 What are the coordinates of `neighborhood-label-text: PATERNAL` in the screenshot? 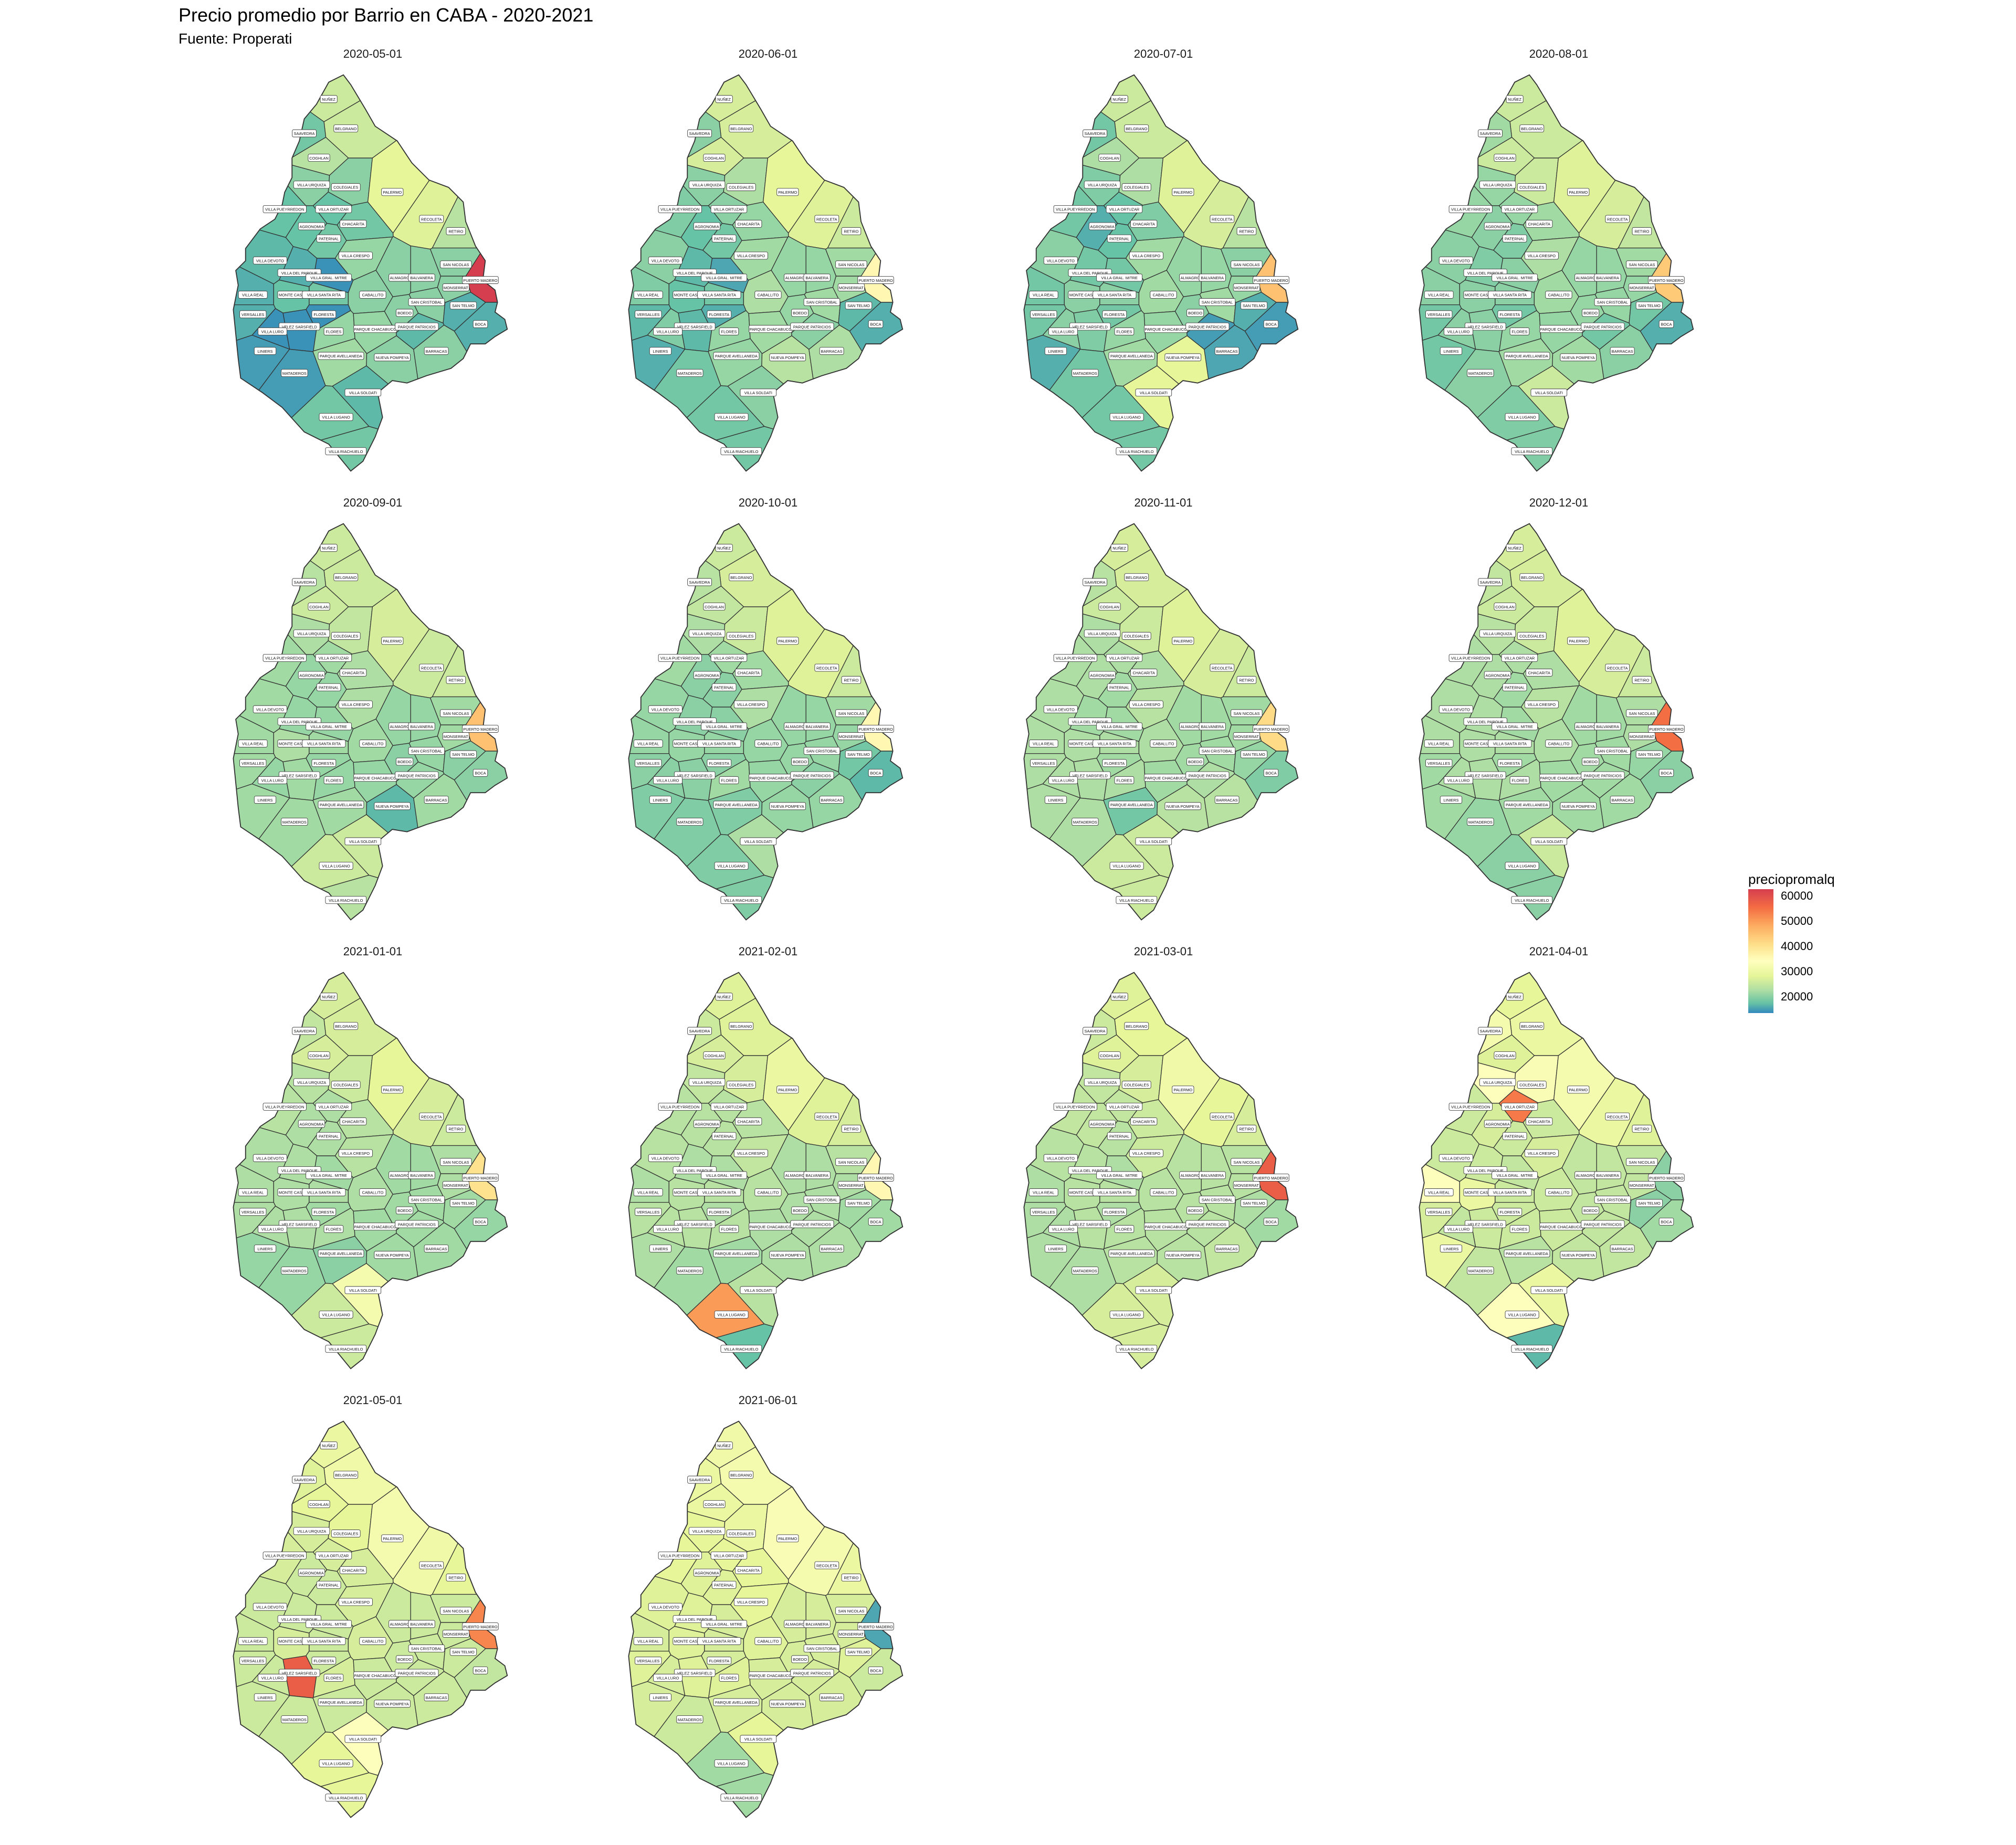 It's located at (1515, 239).